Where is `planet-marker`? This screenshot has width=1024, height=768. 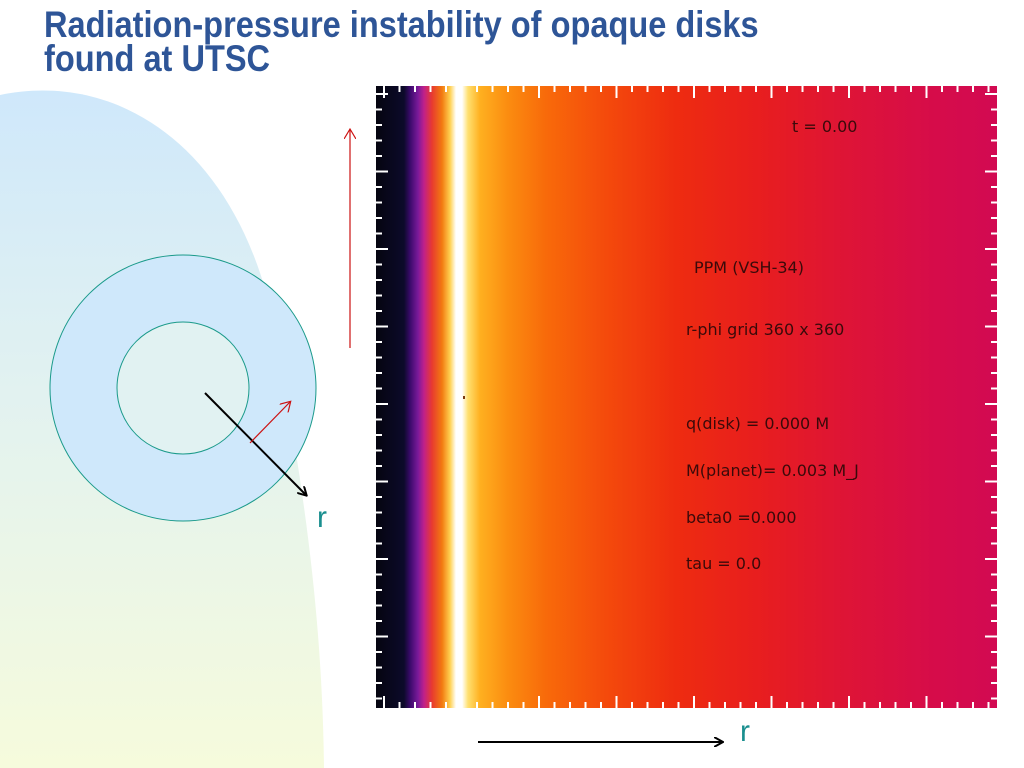 planet-marker is located at coordinates (464, 397).